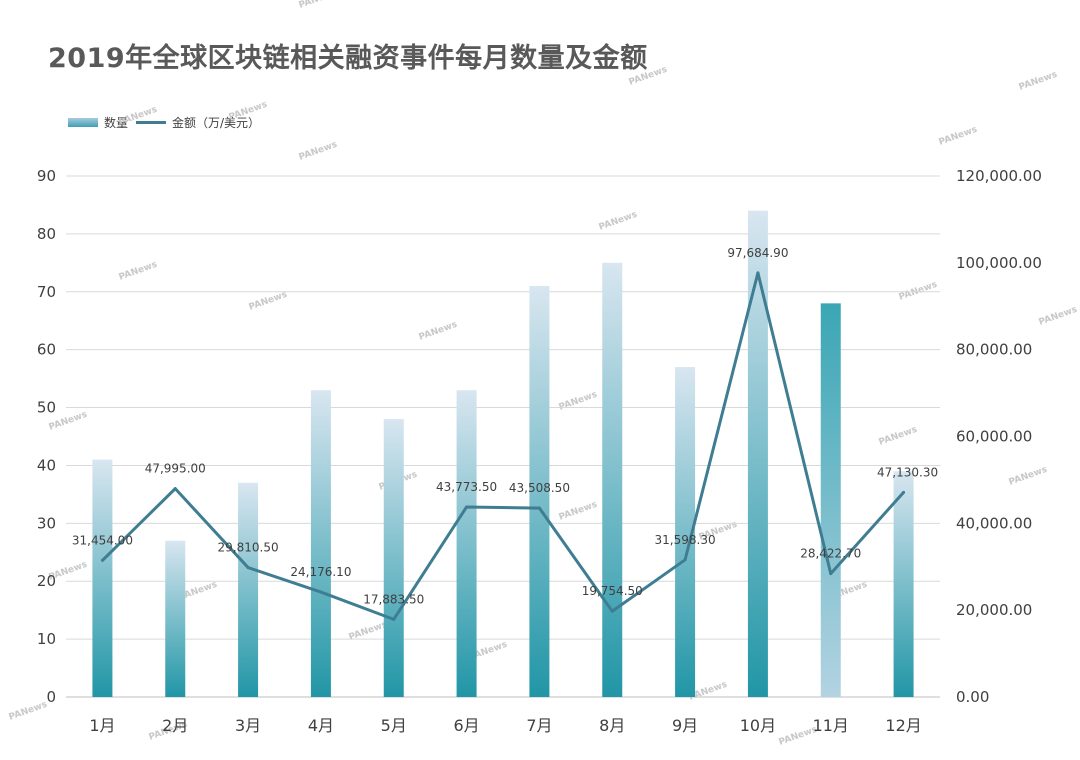 The image size is (1080, 760). What do you see at coordinates (46, 581) in the screenshot?
I see `left-axis-tick: 20` at bounding box center [46, 581].